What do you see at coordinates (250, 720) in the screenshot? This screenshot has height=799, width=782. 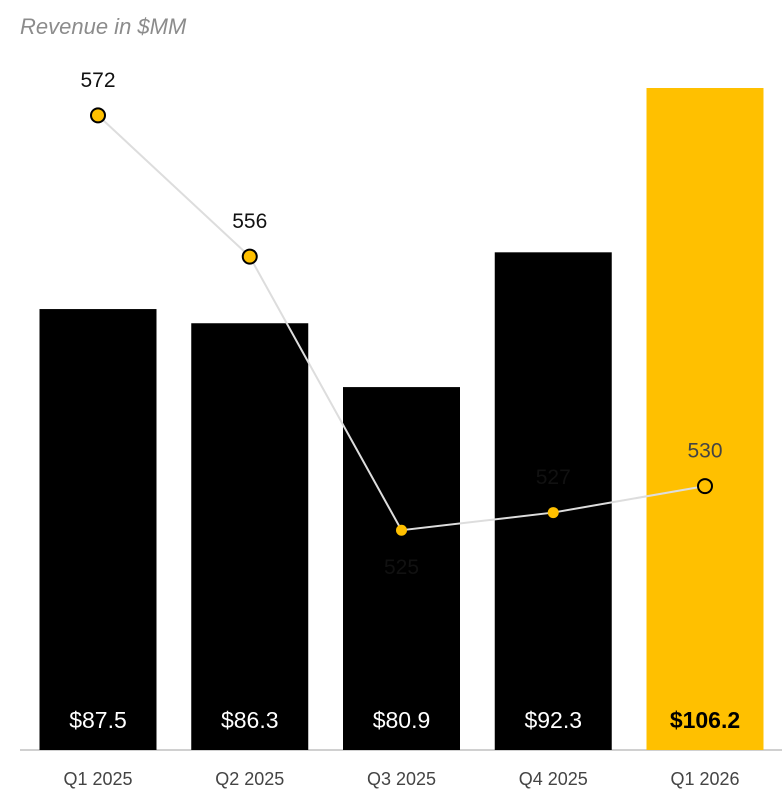 I see `bar-value-label: $86.3` at bounding box center [250, 720].